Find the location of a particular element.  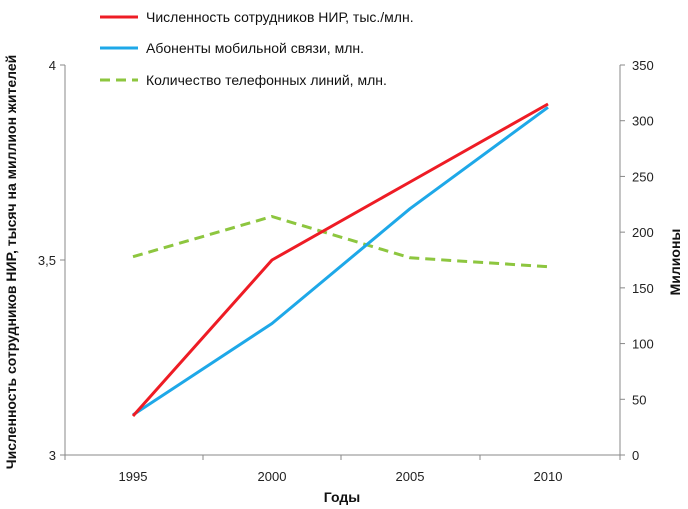

x-tick-label: 2010 is located at coordinates (548, 476).